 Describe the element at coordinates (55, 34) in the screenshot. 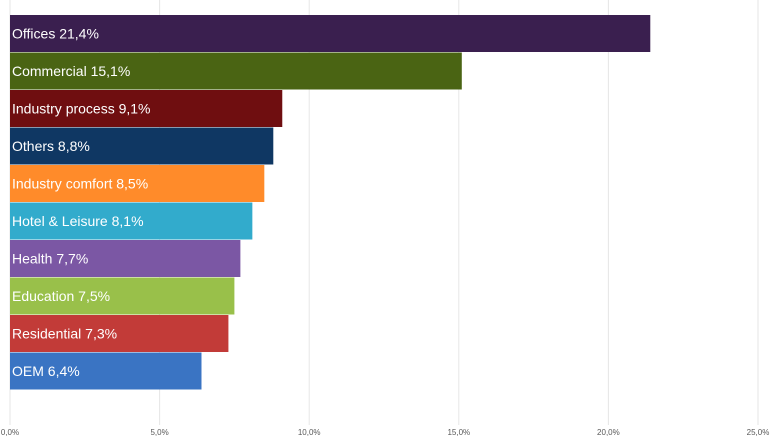

I see `bar-data-label: Offices 21,4%` at that location.